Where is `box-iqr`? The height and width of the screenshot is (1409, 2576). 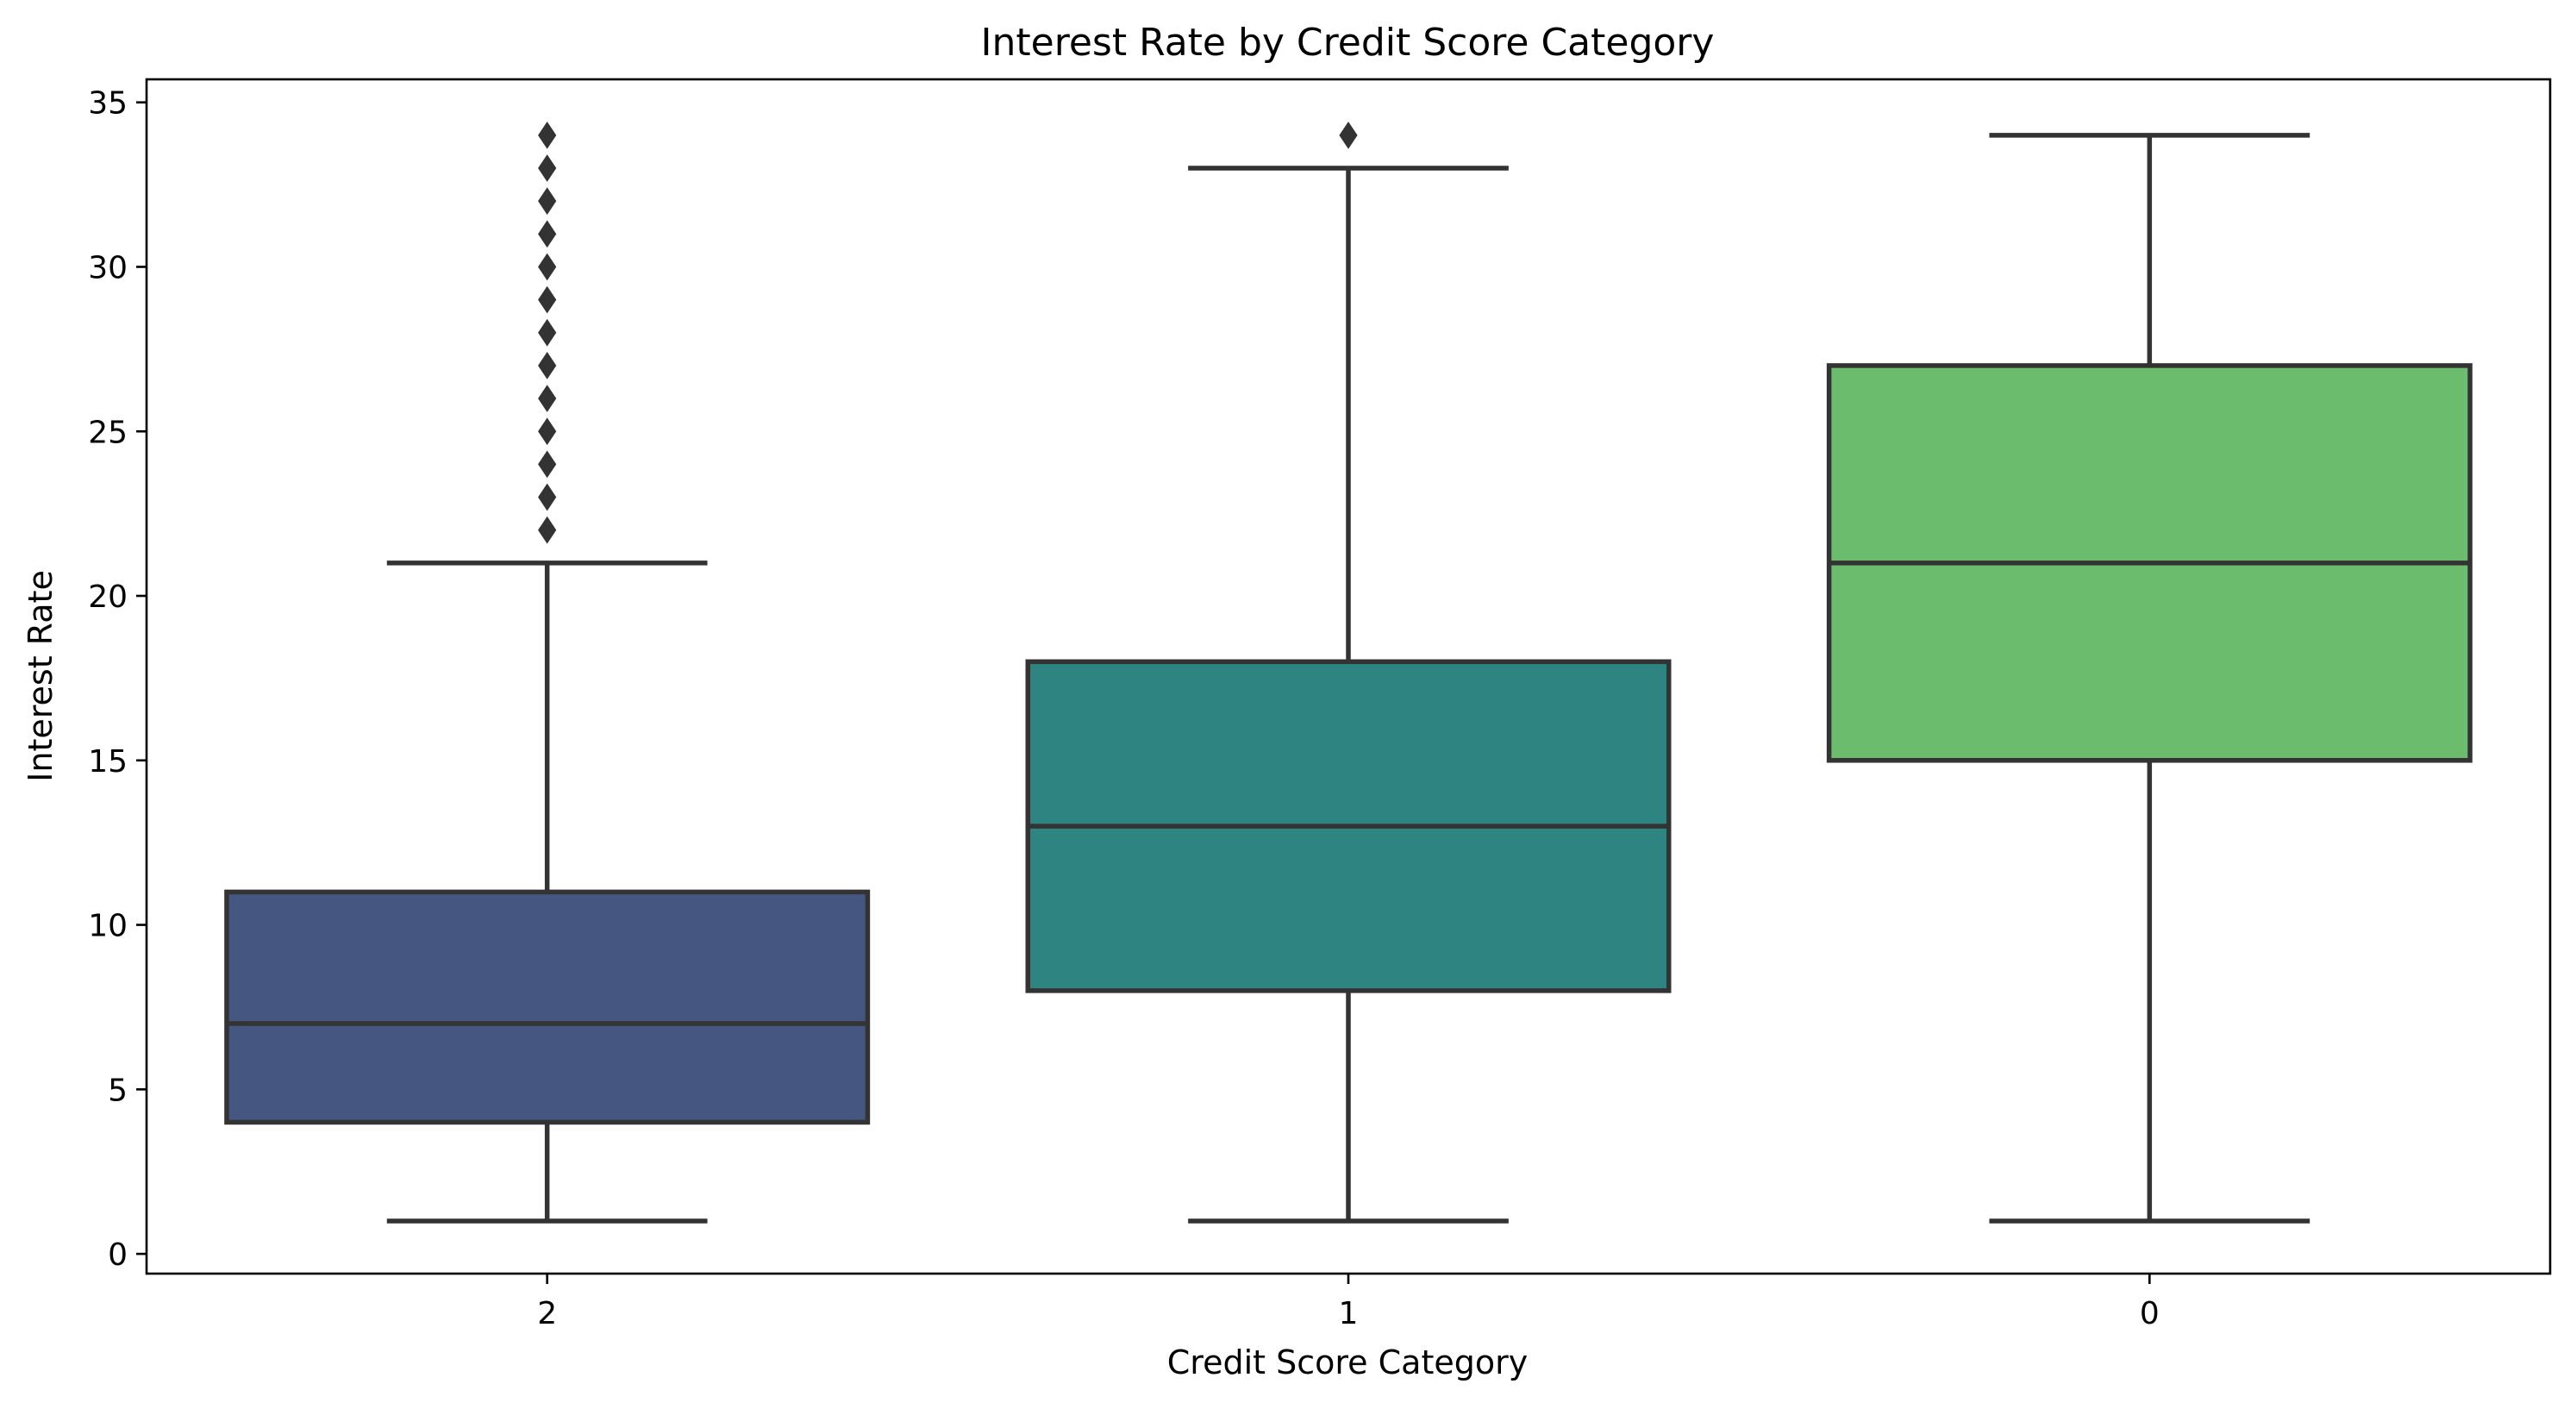 box-iqr is located at coordinates (547, 1007).